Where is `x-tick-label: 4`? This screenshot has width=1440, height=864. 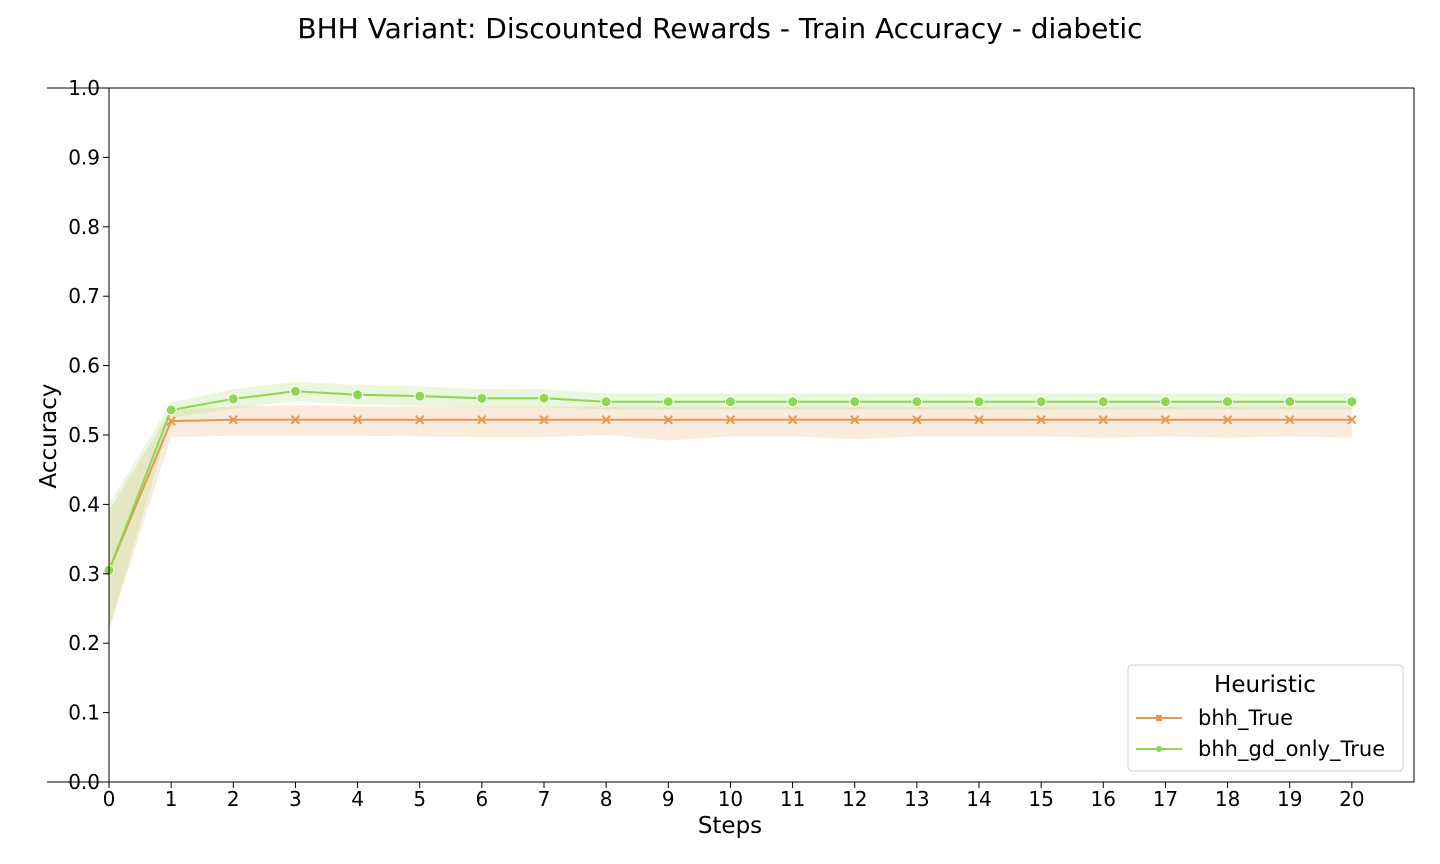
x-tick-label: 4 is located at coordinates (357, 799).